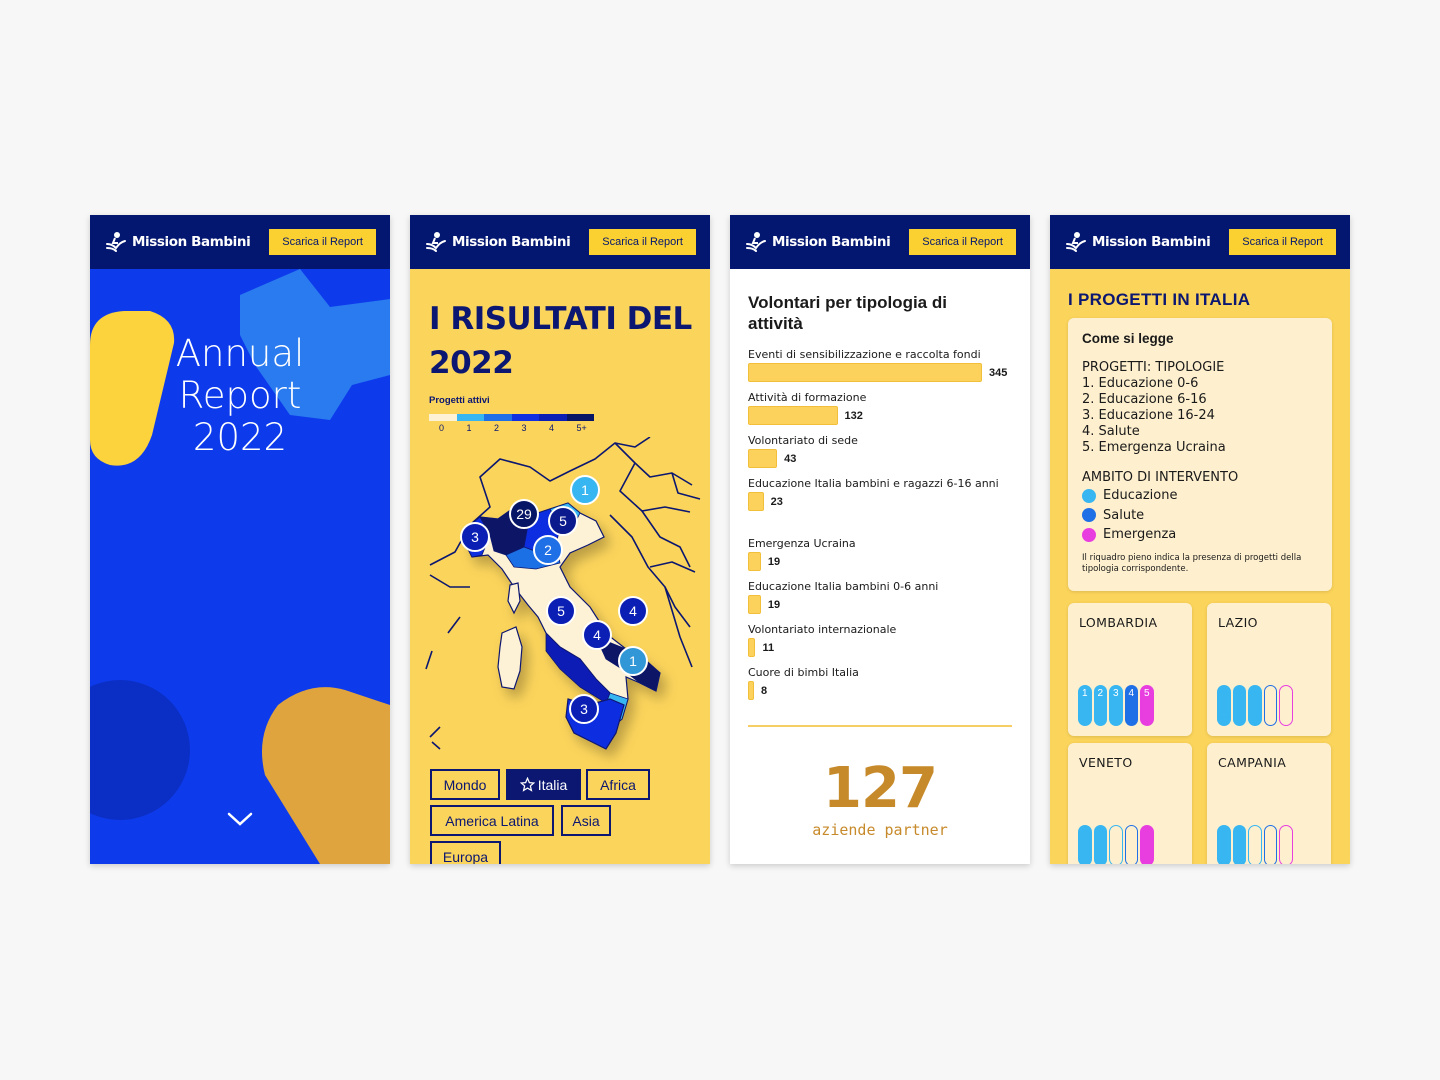 The height and width of the screenshot is (1080, 1440). Describe the element at coordinates (843, 586) in the screenshot. I see `bar-label: Educazione Italia bambini 0-6 anni` at that location.